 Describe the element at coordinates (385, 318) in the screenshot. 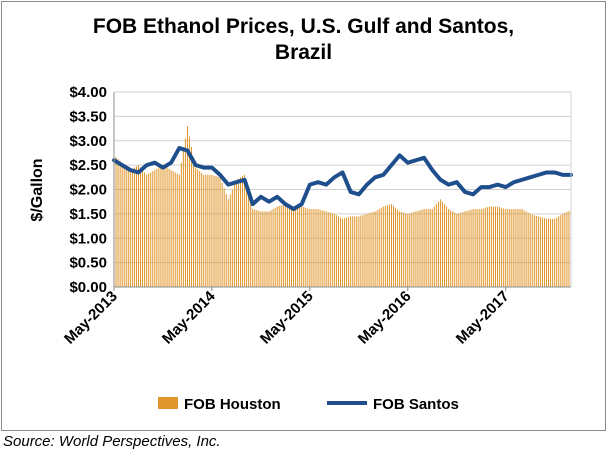

I see `x-tick-label: May-2016` at that location.